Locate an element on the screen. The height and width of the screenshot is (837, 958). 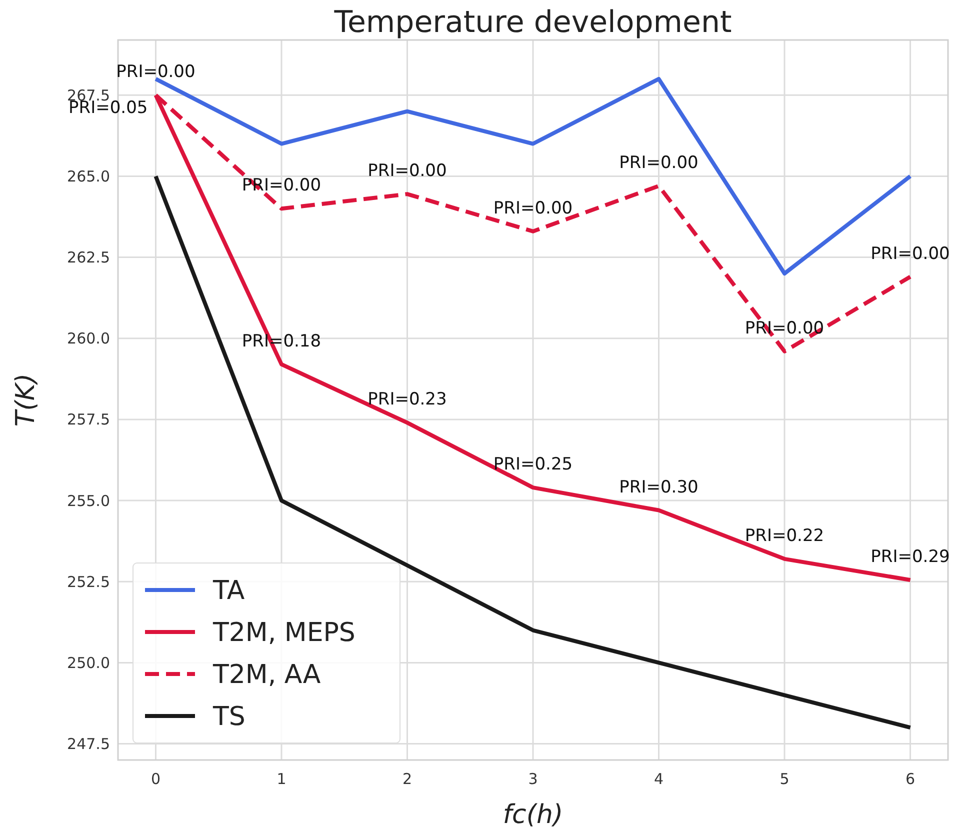
y-tick-label: 262.5 is located at coordinates (88, 257).